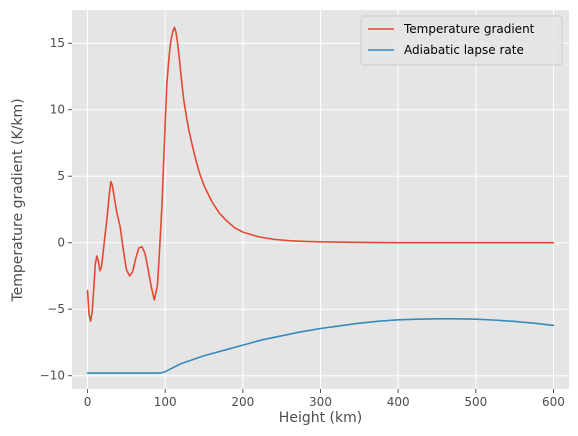  Describe the element at coordinates (464, 50) in the screenshot. I see `legend-label-adiabatic-lapse-rate: Adiabatic lapse rate` at that location.